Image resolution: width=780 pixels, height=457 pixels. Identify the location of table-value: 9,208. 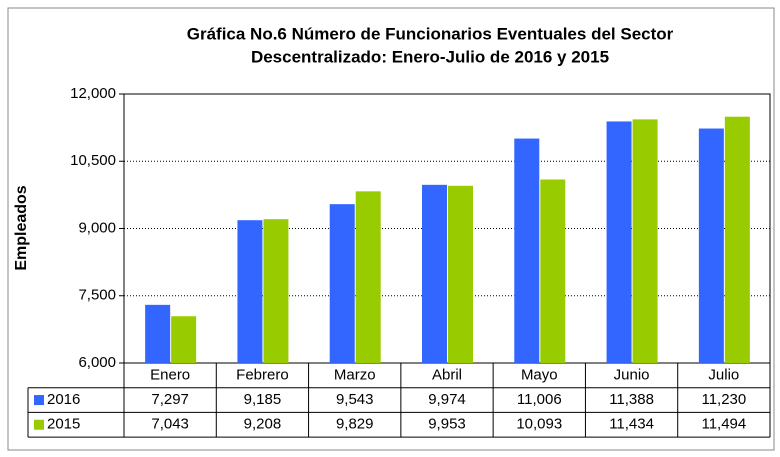
(263, 424).